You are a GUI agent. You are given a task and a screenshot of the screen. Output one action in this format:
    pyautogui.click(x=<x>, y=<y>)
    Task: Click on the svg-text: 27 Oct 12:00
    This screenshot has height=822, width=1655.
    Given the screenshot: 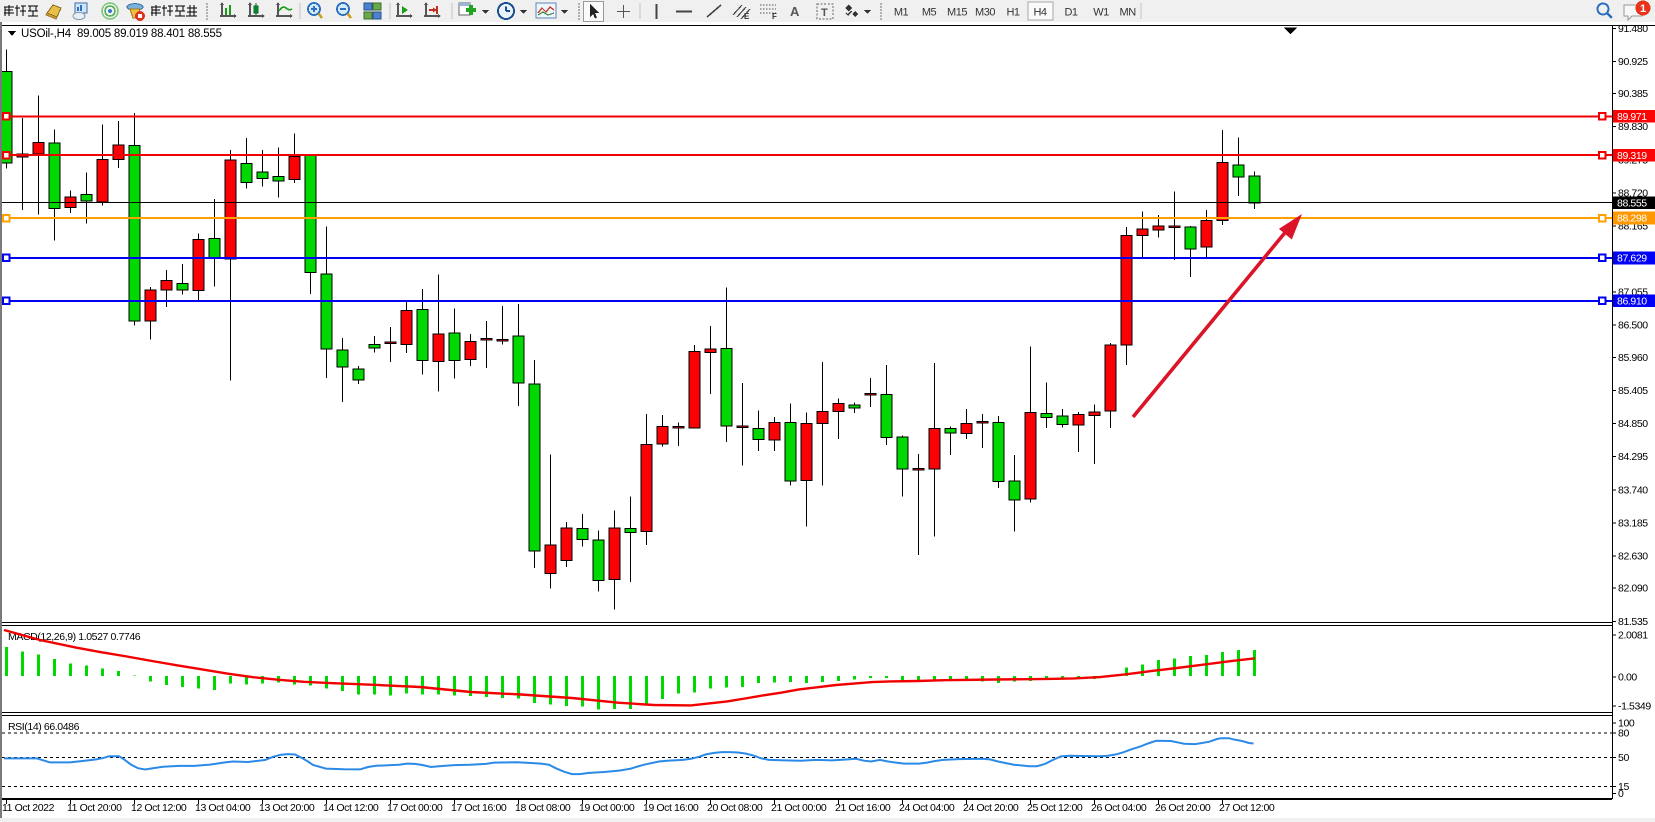 What is the action you would take?
    pyautogui.click(x=1247, y=808)
    